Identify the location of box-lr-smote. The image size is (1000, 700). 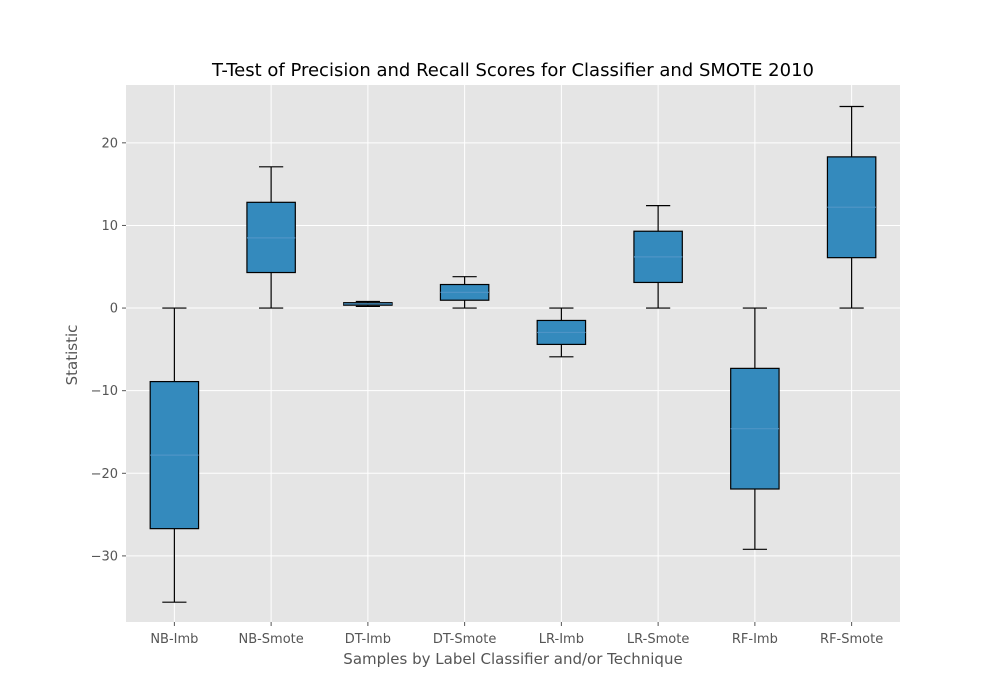
(658, 257).